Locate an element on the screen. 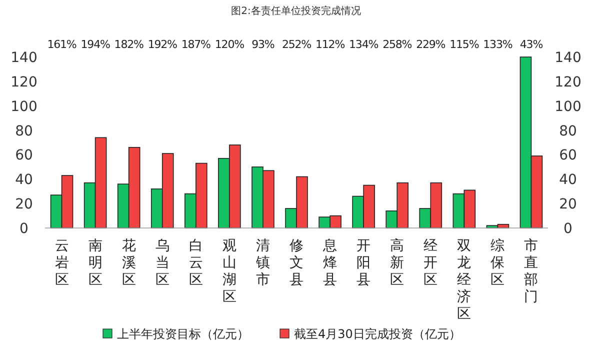 This screenshot has height=349, width=592. x-tick-label: 乌当区 is located at coordinates (162, 263).